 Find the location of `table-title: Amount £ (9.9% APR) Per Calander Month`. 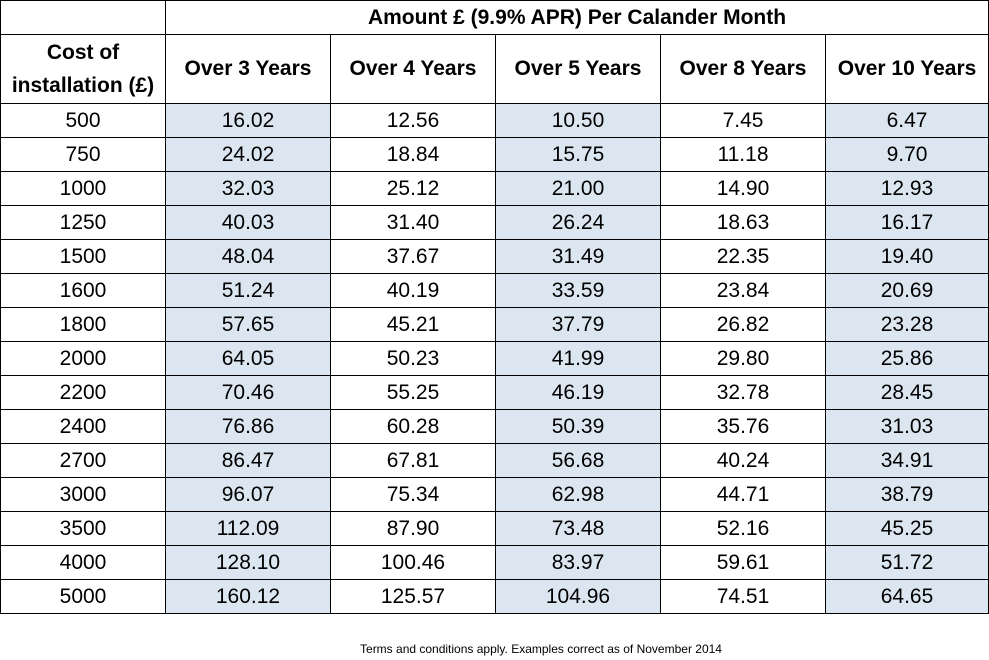

table-title: Amount £ (9.9% APR) Per Calander Month is located at coordinates (576, 17).